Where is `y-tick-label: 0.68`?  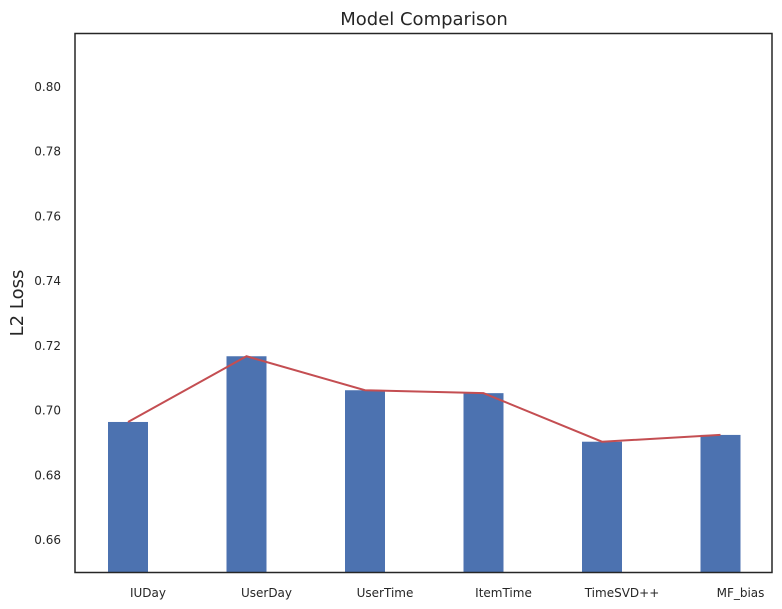 y-tick-label: 0.68 is located at coordinates (47, 475).